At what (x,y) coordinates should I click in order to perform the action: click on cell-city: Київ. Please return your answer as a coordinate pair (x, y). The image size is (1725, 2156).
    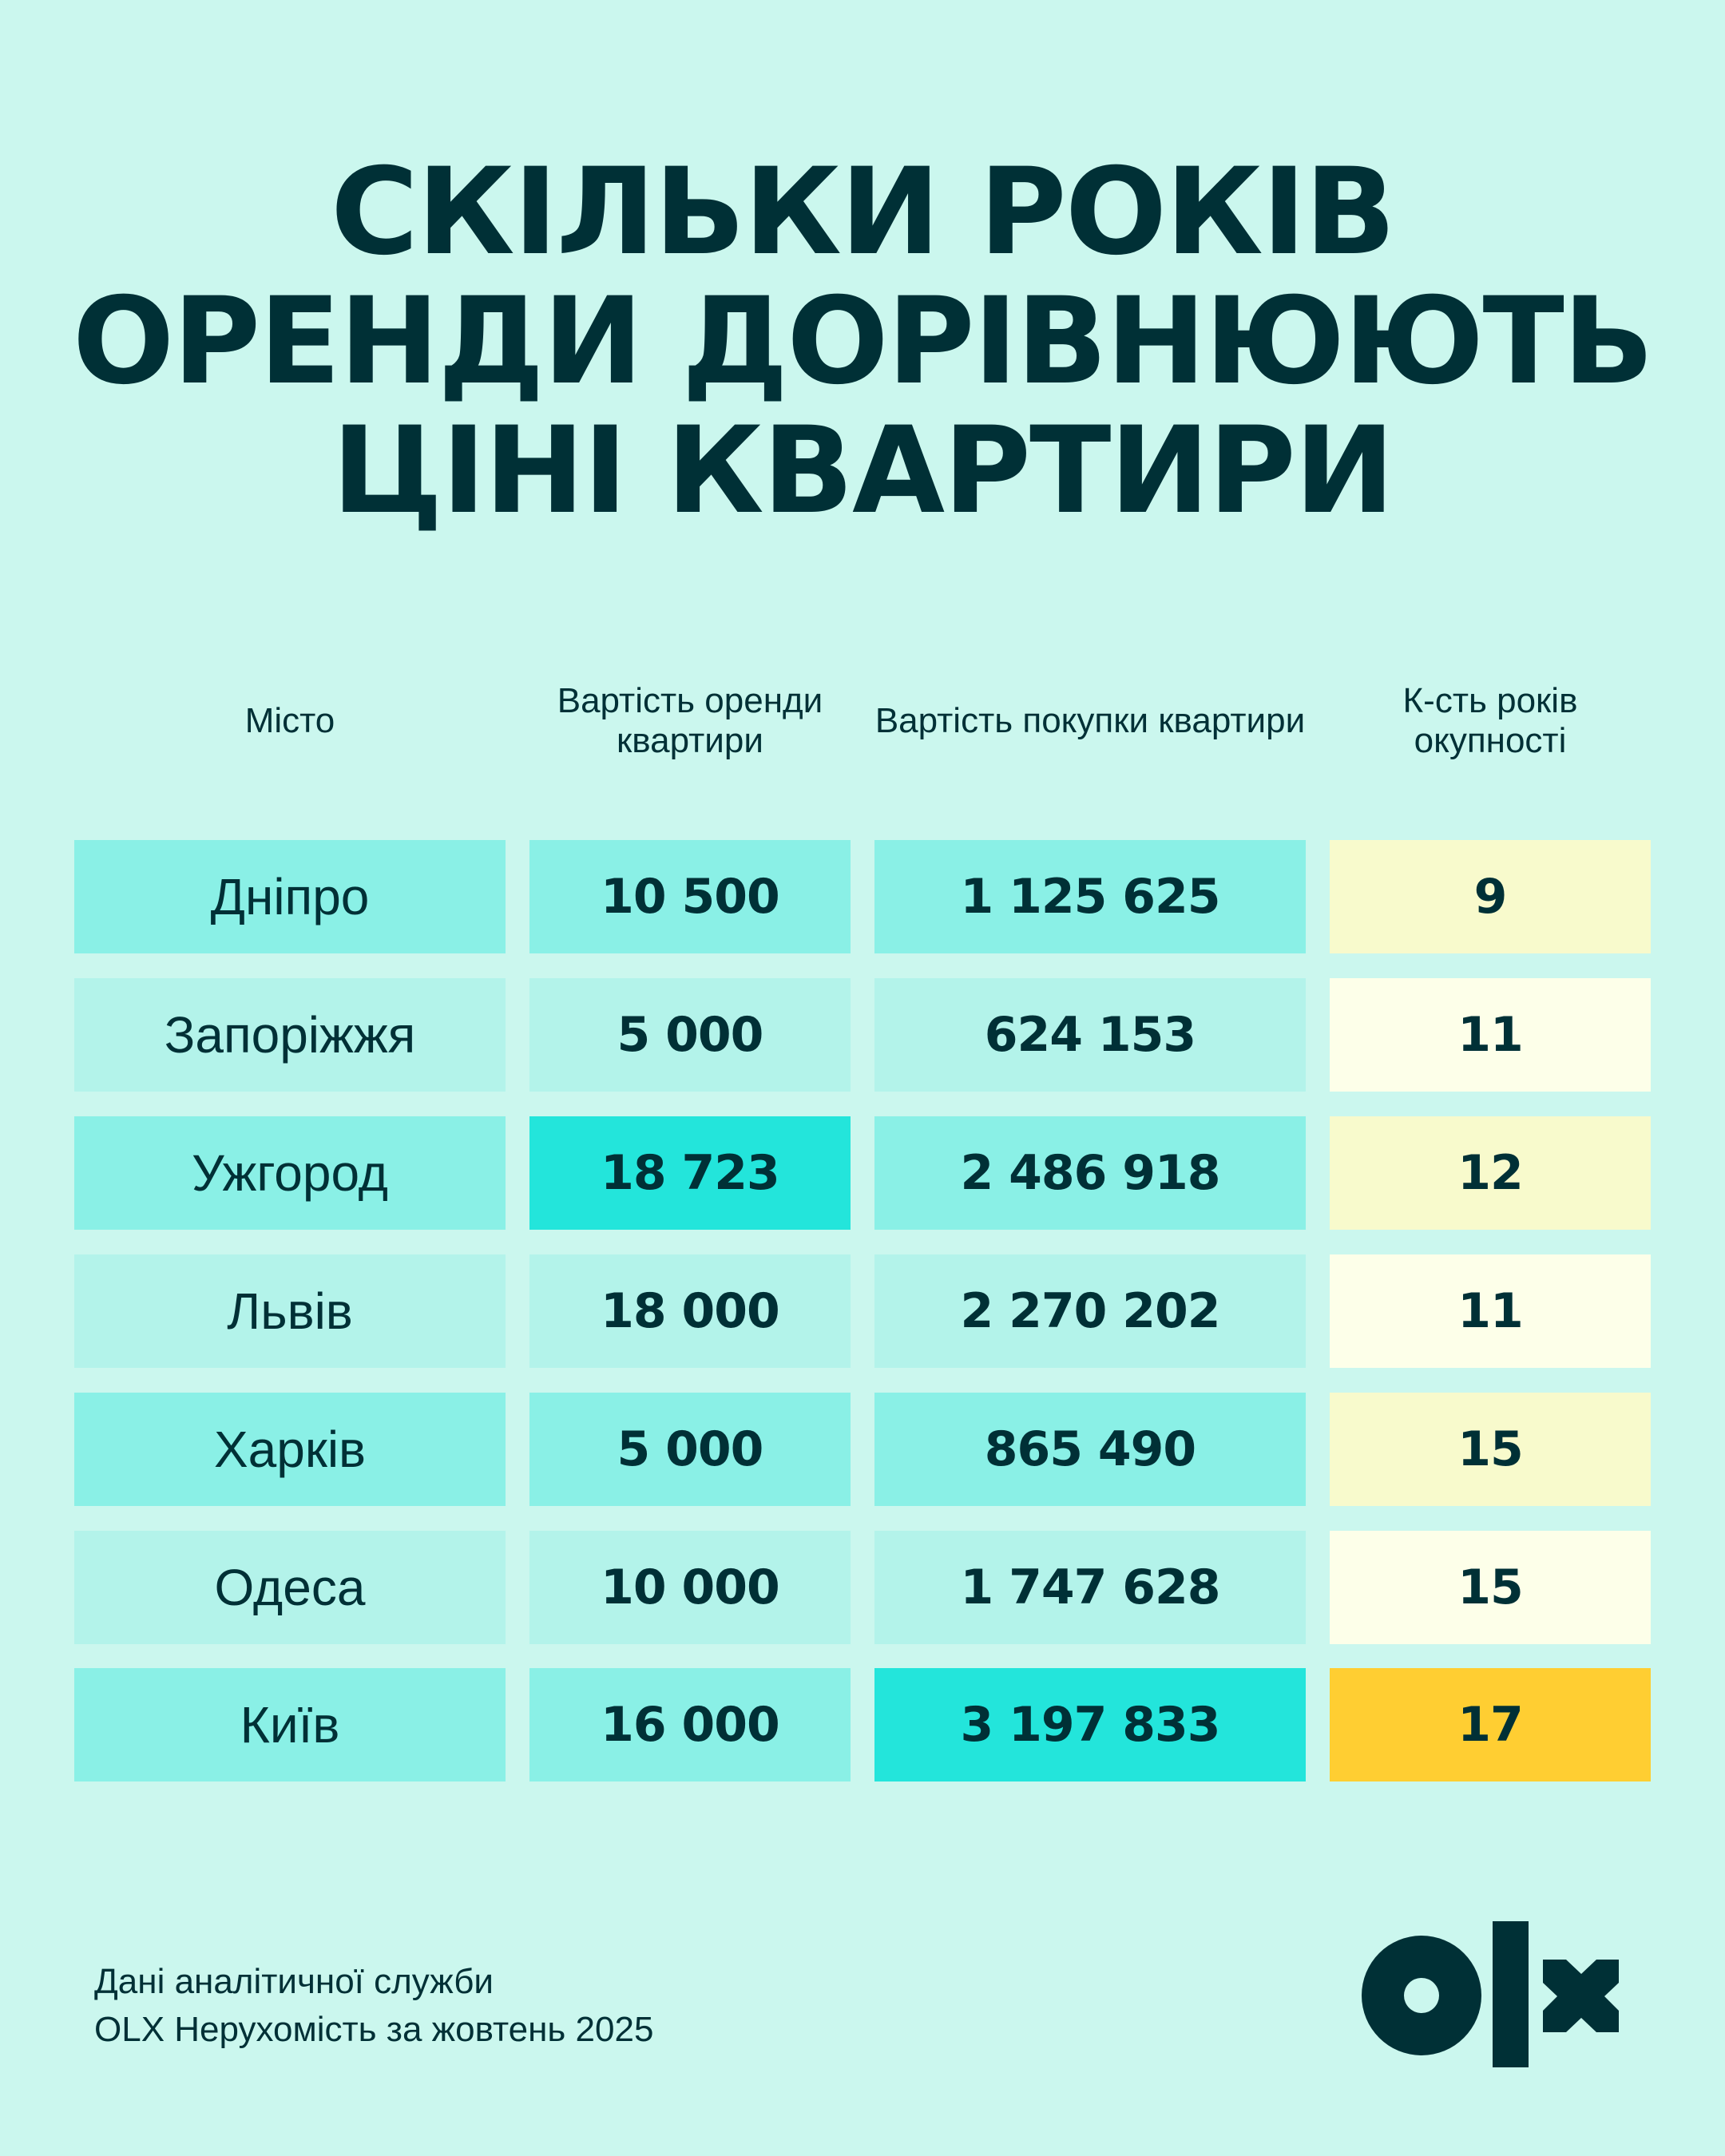
    Looking at the image, I should click on (290, 1724).